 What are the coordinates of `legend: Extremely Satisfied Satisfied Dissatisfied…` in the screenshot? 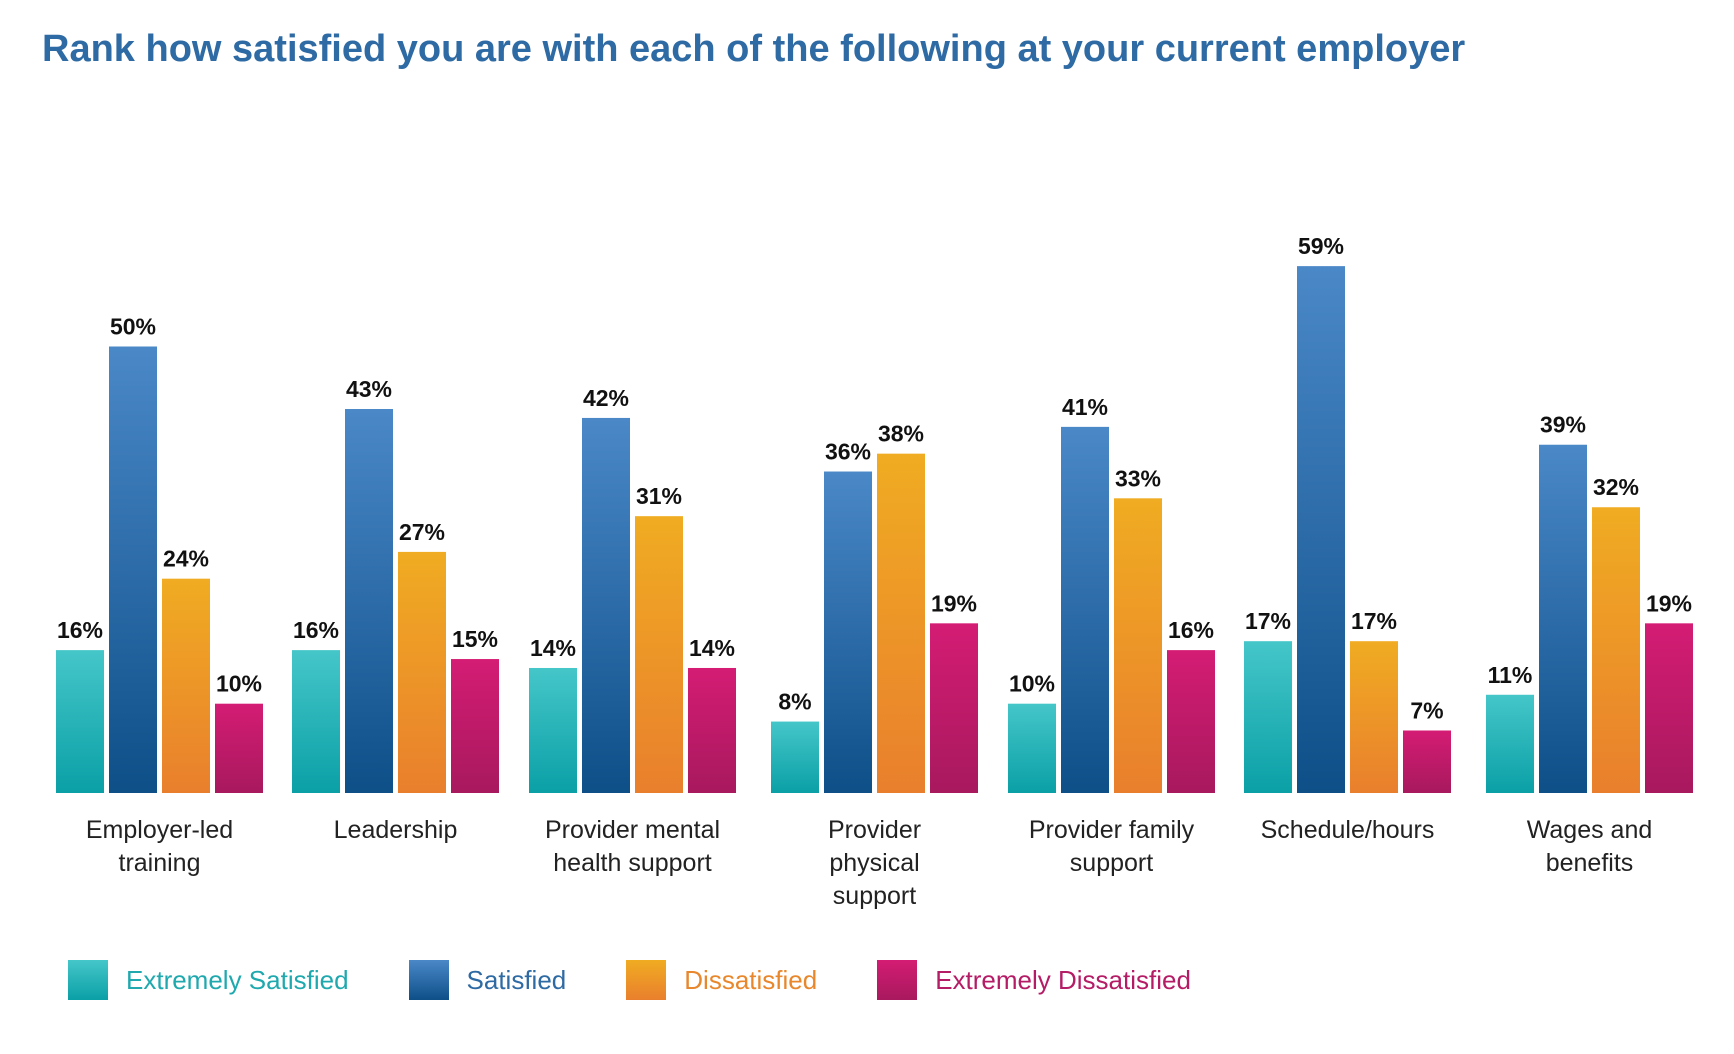 It's located at (629, 980).